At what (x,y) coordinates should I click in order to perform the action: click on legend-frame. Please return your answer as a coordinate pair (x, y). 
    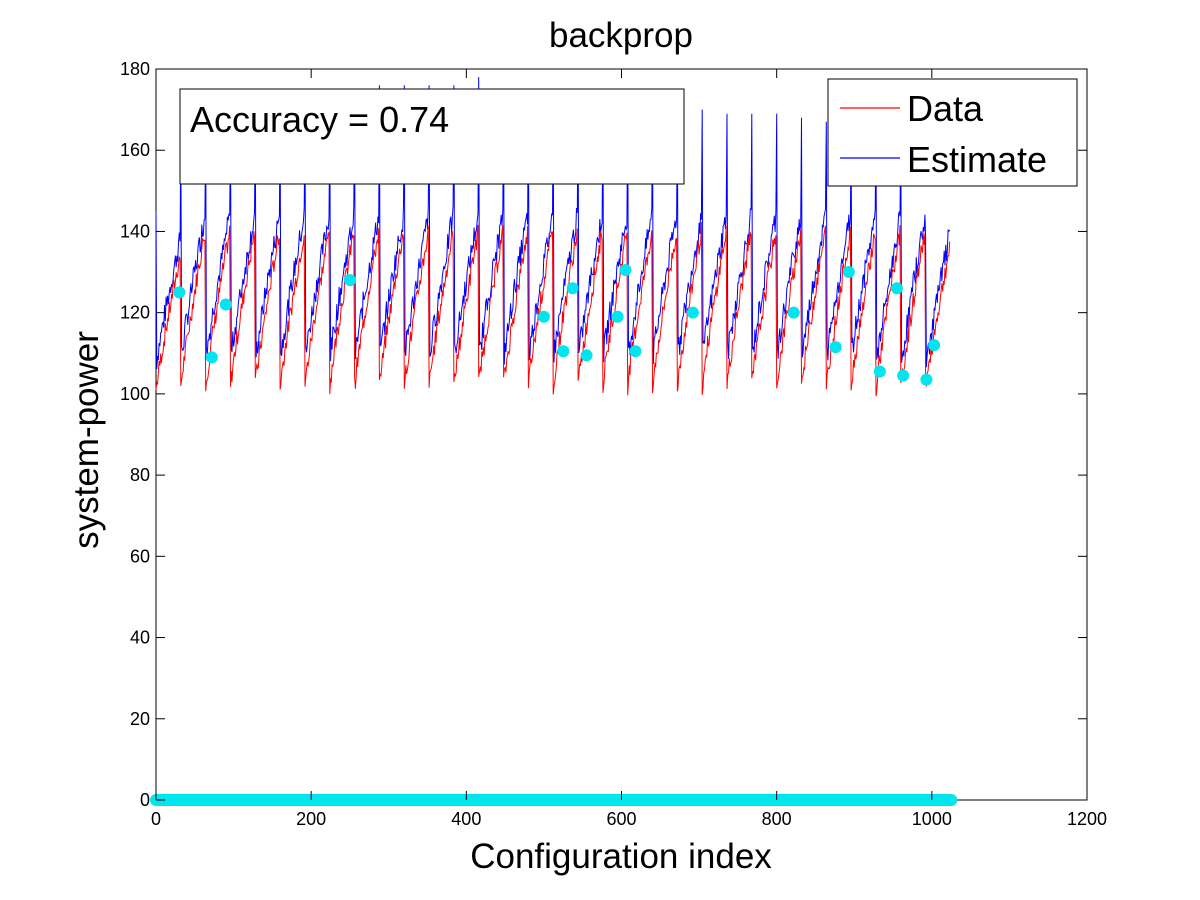
    Looking at the image, I should click on (952, 132).